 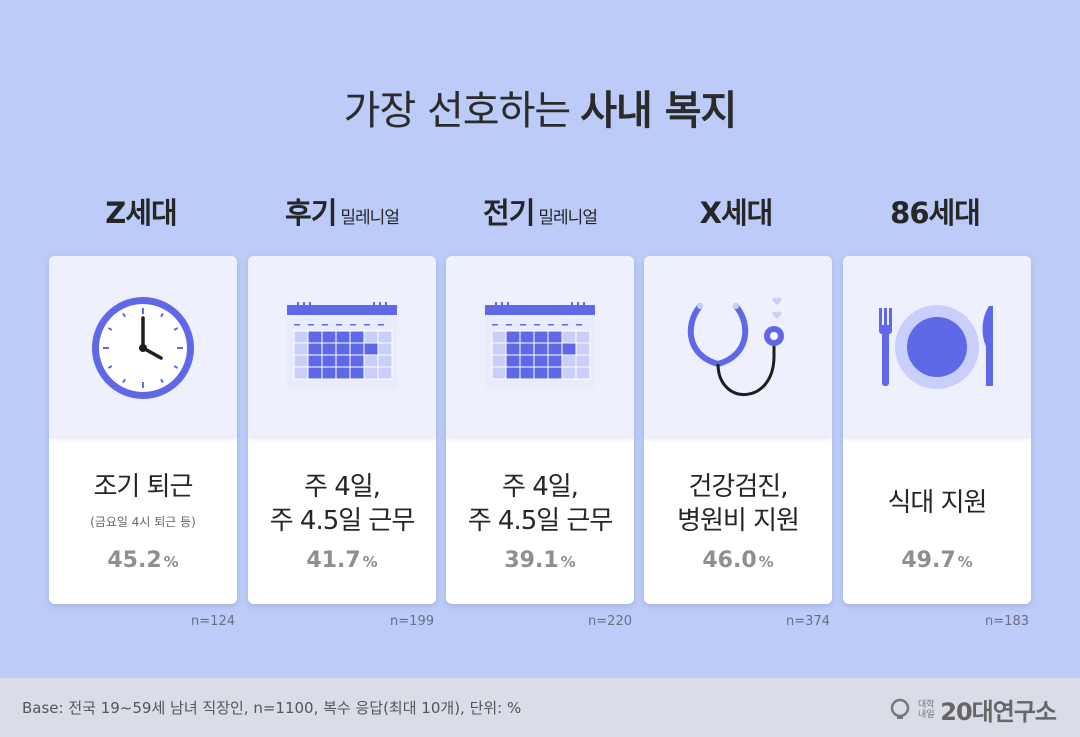 I want to click on benefit-card: 주 4일, 주 4.5일 근무 39.1%, so click(x=540, y=430).